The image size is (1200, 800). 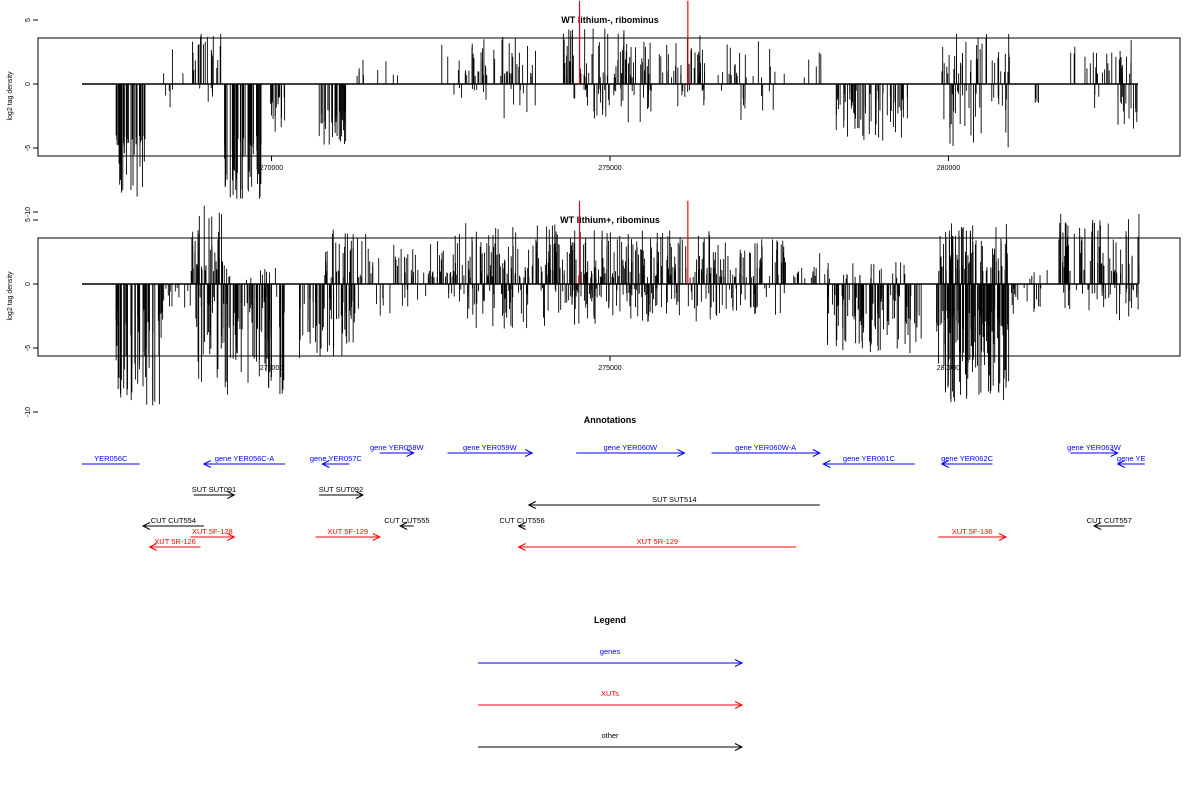 I want to click on feature-label: gene YER062C, so click(x=967, y=458).